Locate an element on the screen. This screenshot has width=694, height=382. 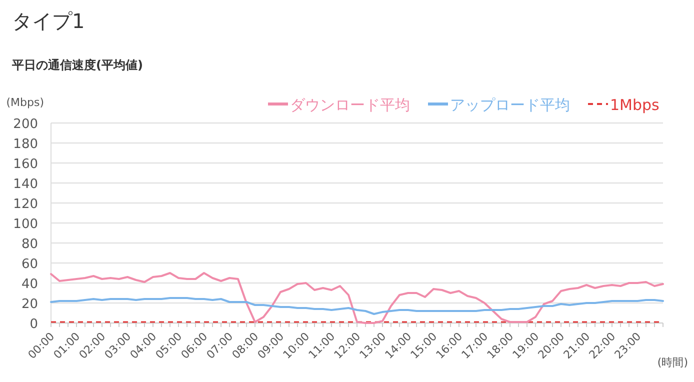
y-tick-label: 40 is located at coordinates (29, 284).